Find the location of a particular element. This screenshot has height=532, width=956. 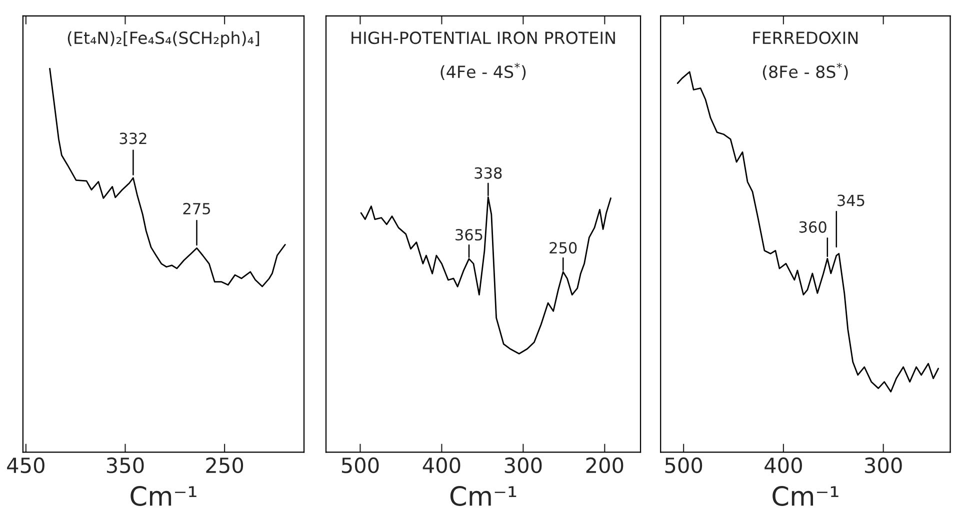

annotation: 365 is located at coordinates (469, 235).